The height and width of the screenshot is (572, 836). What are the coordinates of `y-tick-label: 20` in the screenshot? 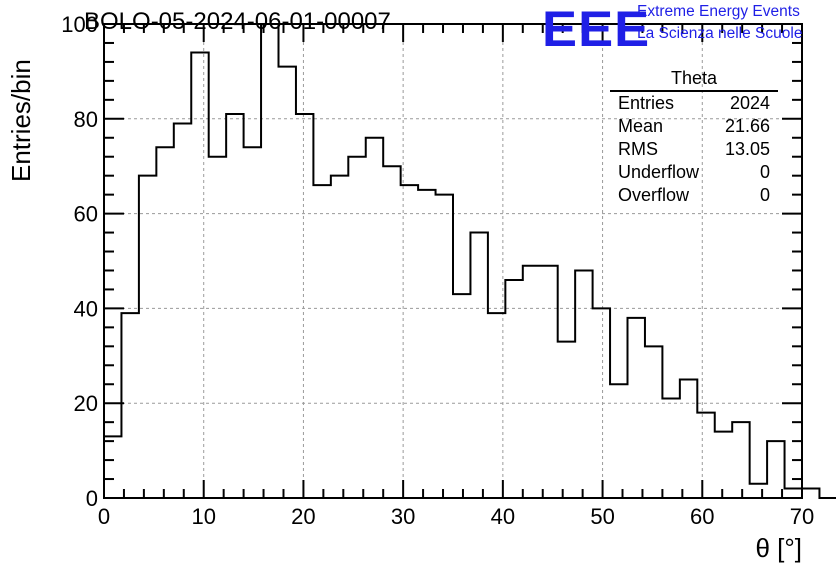 It's located at (86, 403).